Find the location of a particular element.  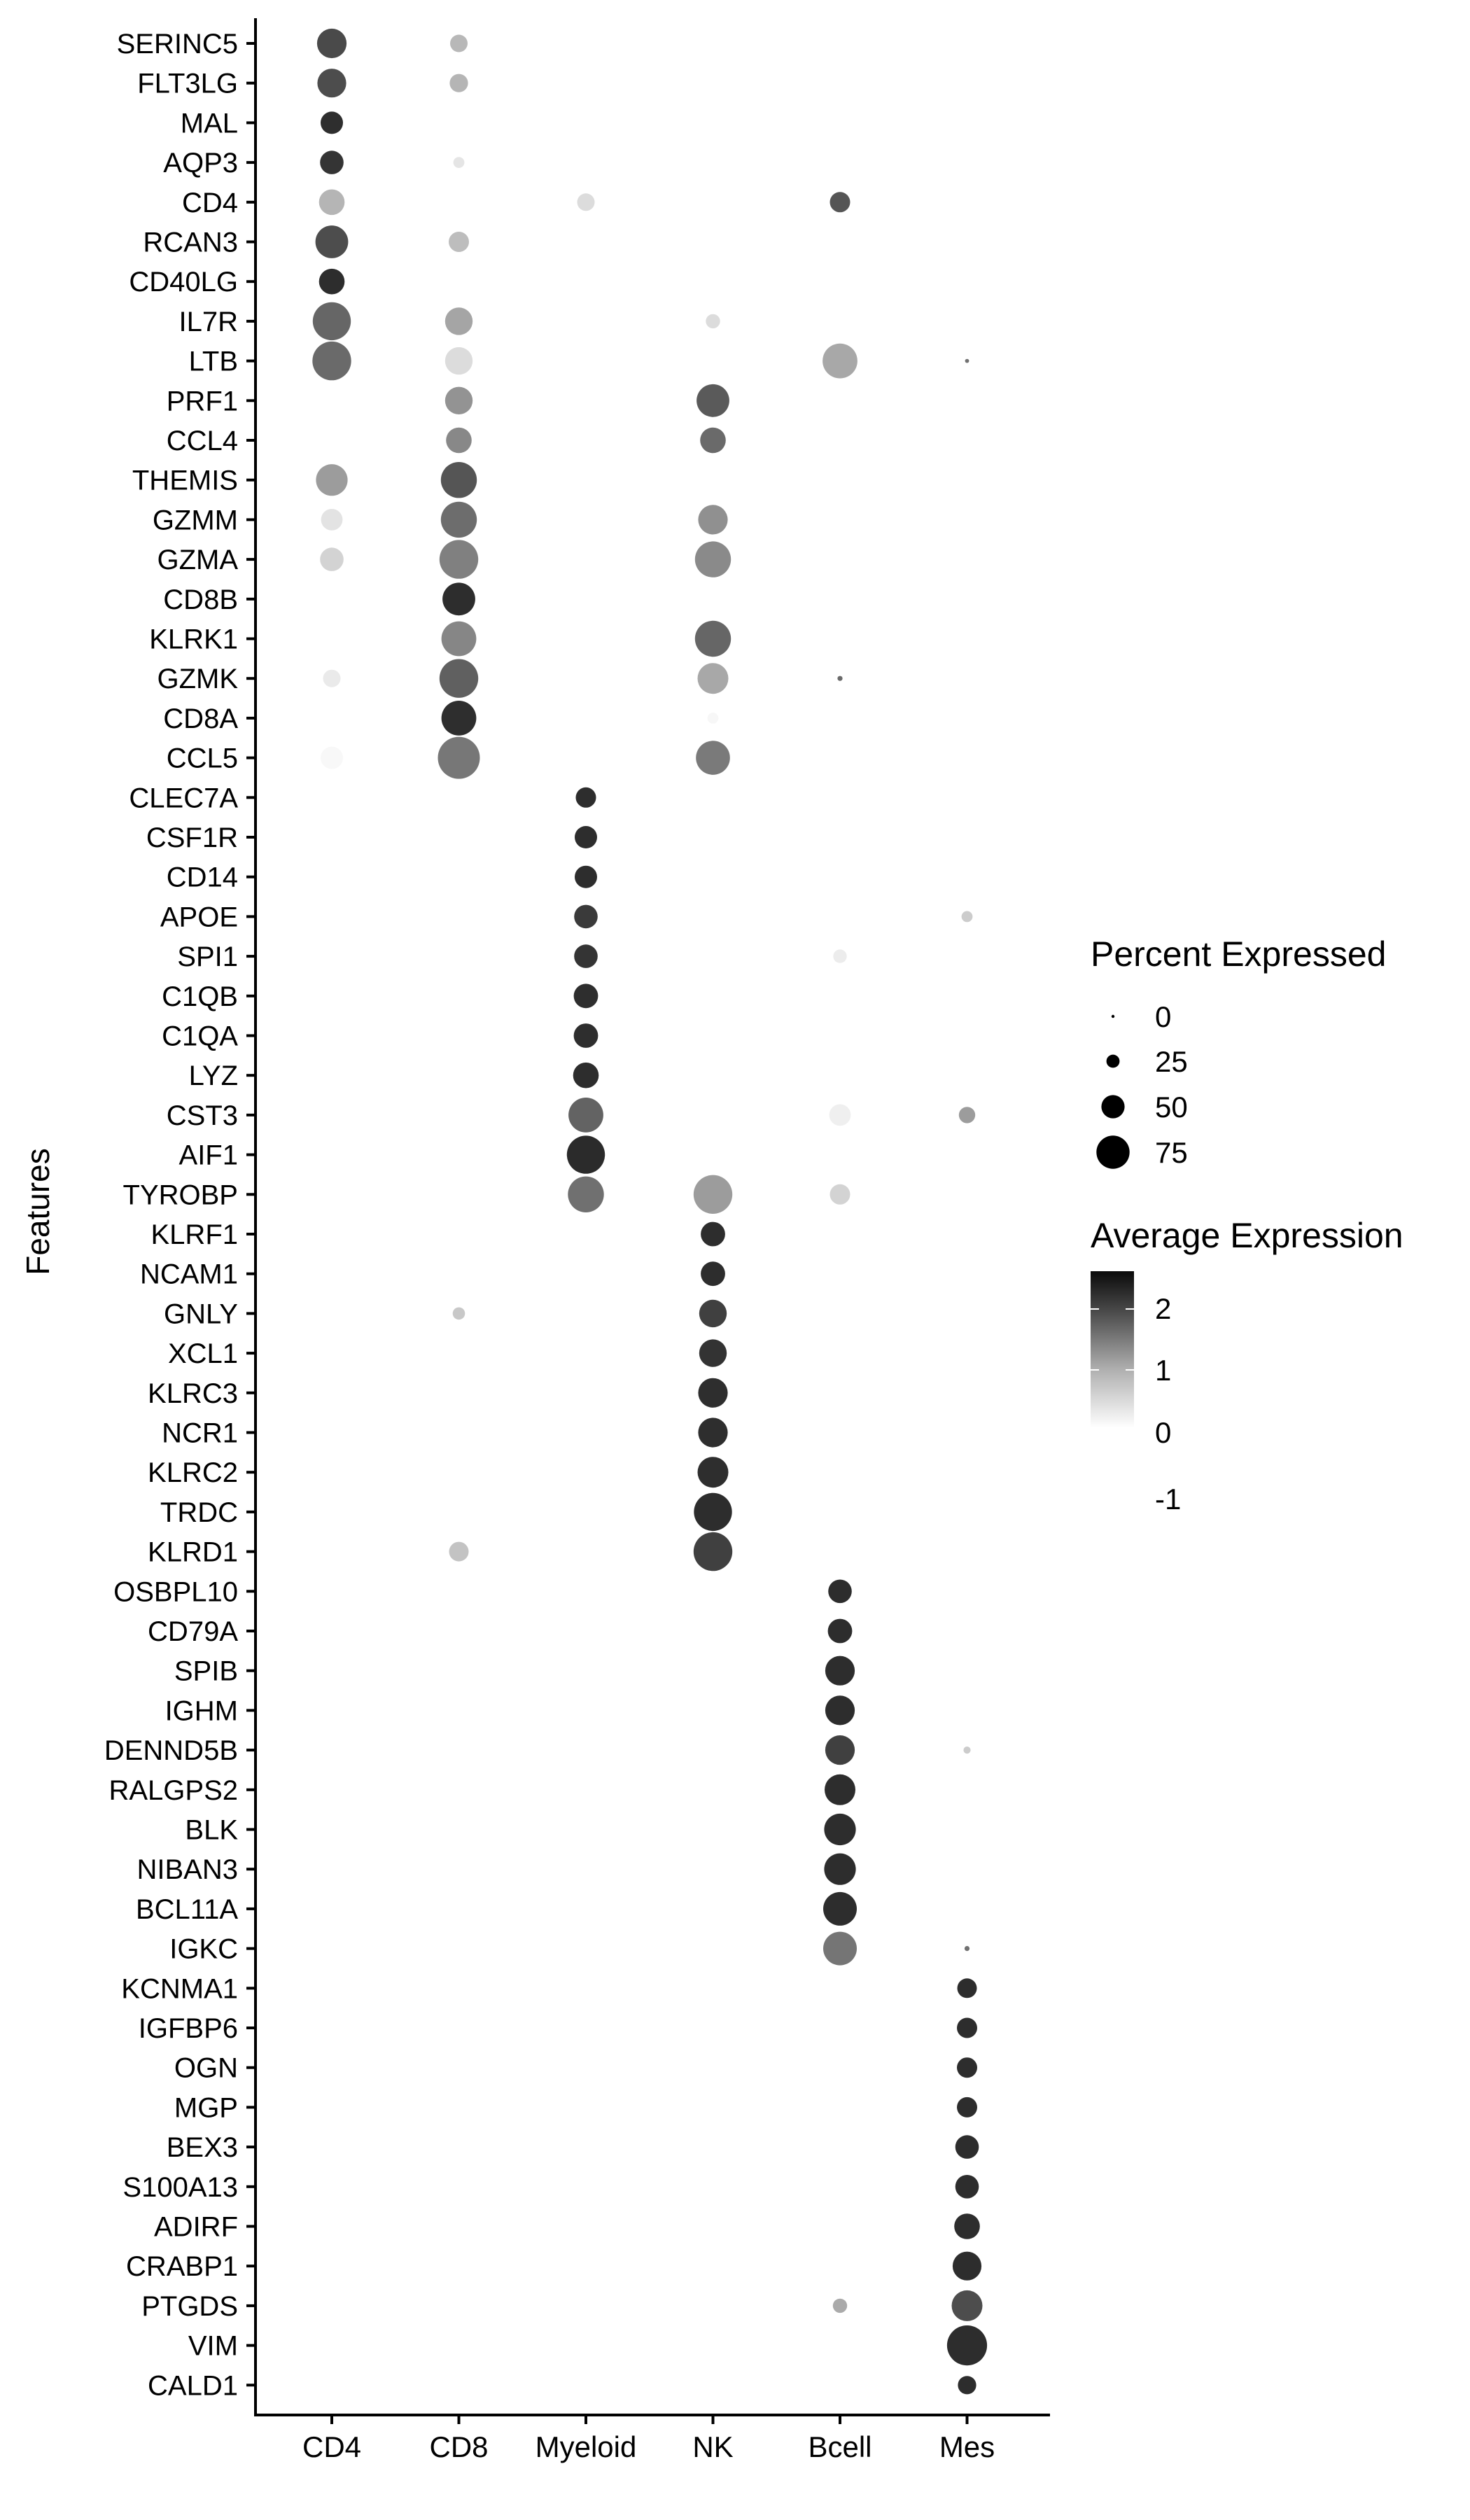

dot-RCAN3-CD4 is located at coordinates (332, 241).